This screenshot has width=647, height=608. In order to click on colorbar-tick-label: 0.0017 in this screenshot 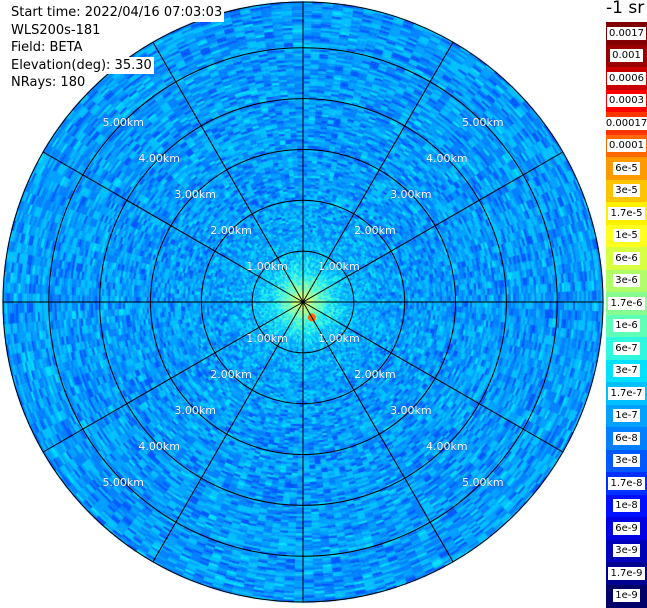, I will do `click(626, 33)`.